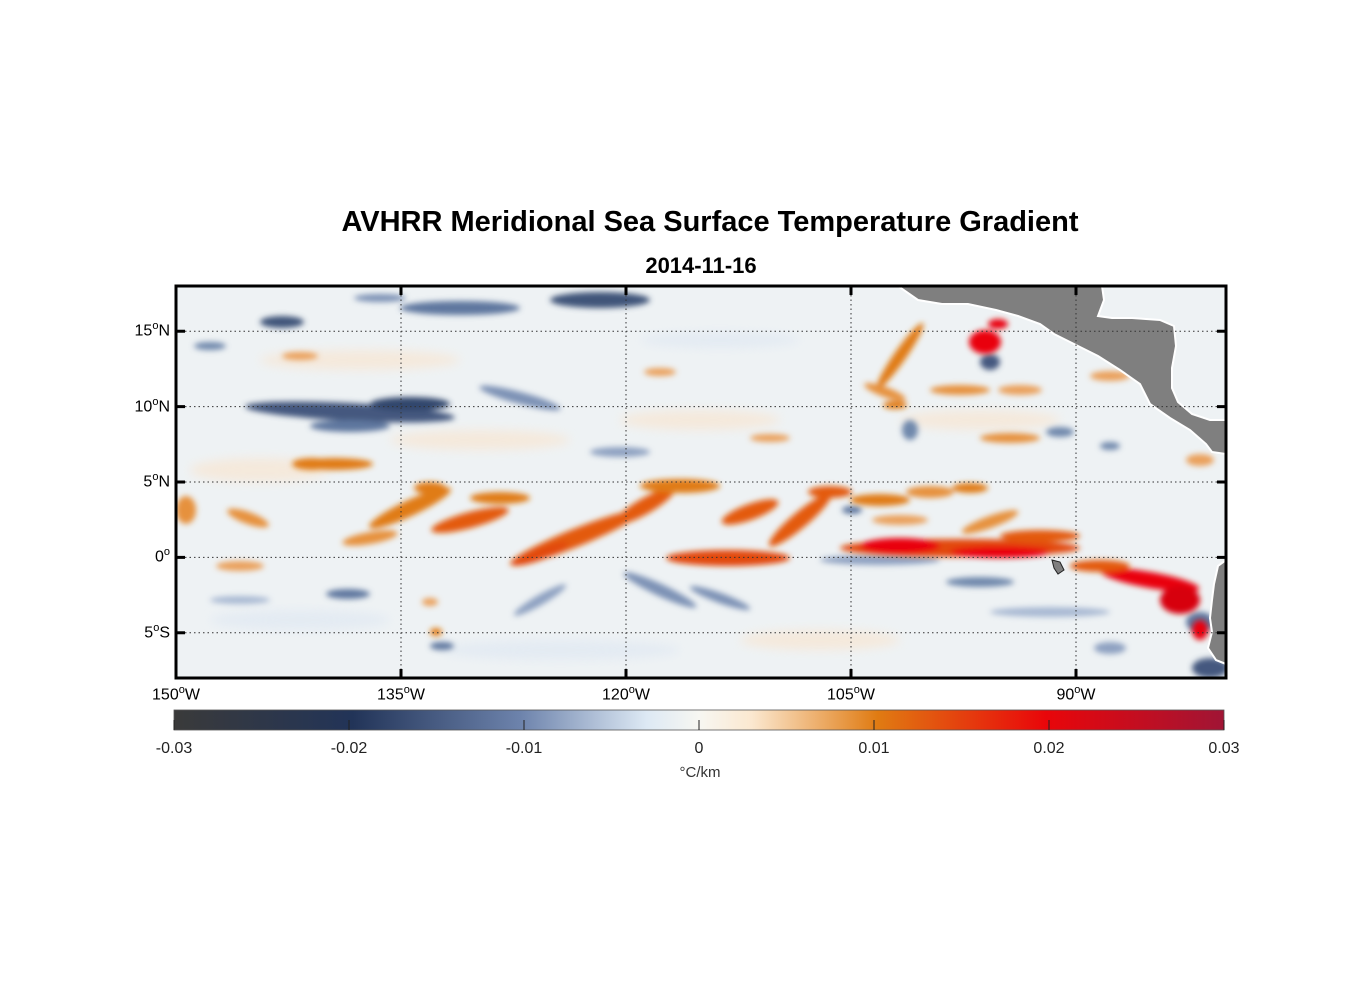 This screenshot has width=1356, height=1000. What do you see at coordinates (1061, 371) in the screenshot?
I see `central-america-land` at bounding box center [1061, 371].